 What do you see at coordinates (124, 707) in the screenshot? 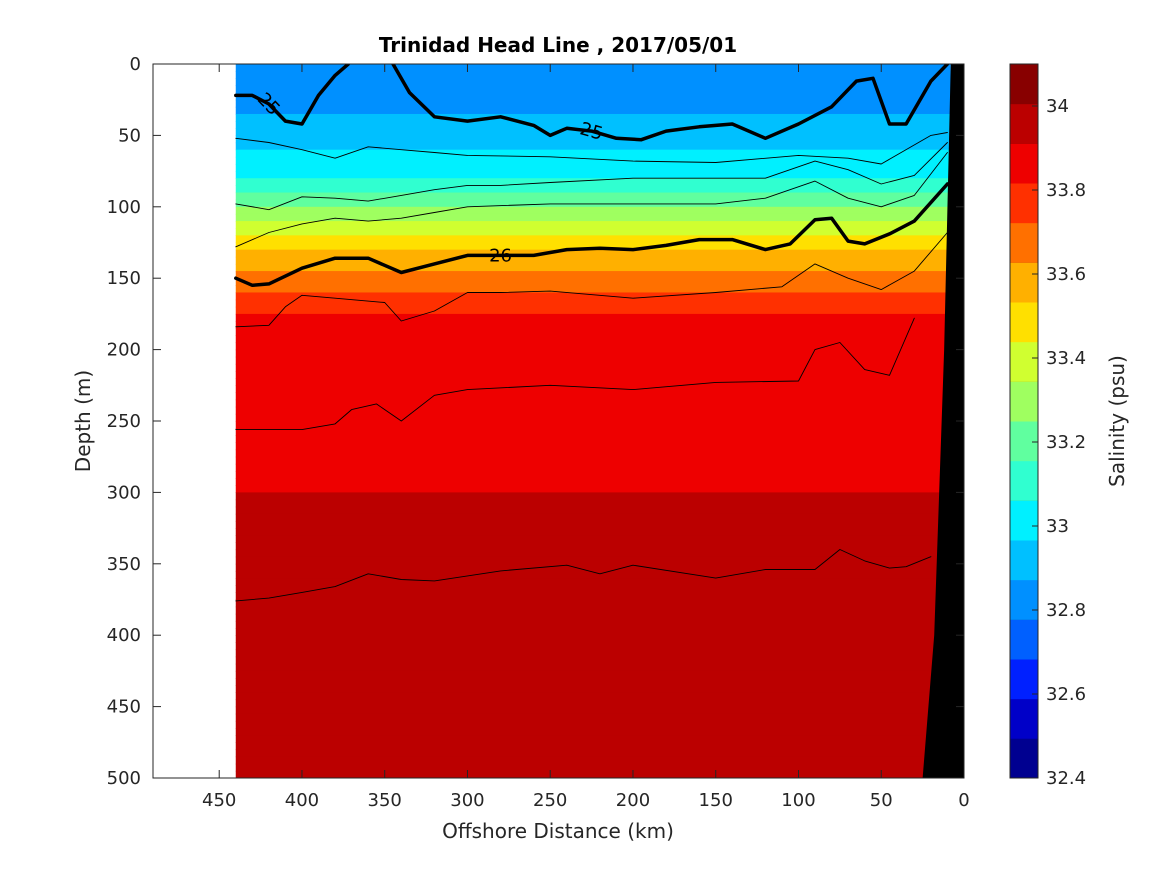
I see `y-tick-label: 450` at bounding box center [124, 707].